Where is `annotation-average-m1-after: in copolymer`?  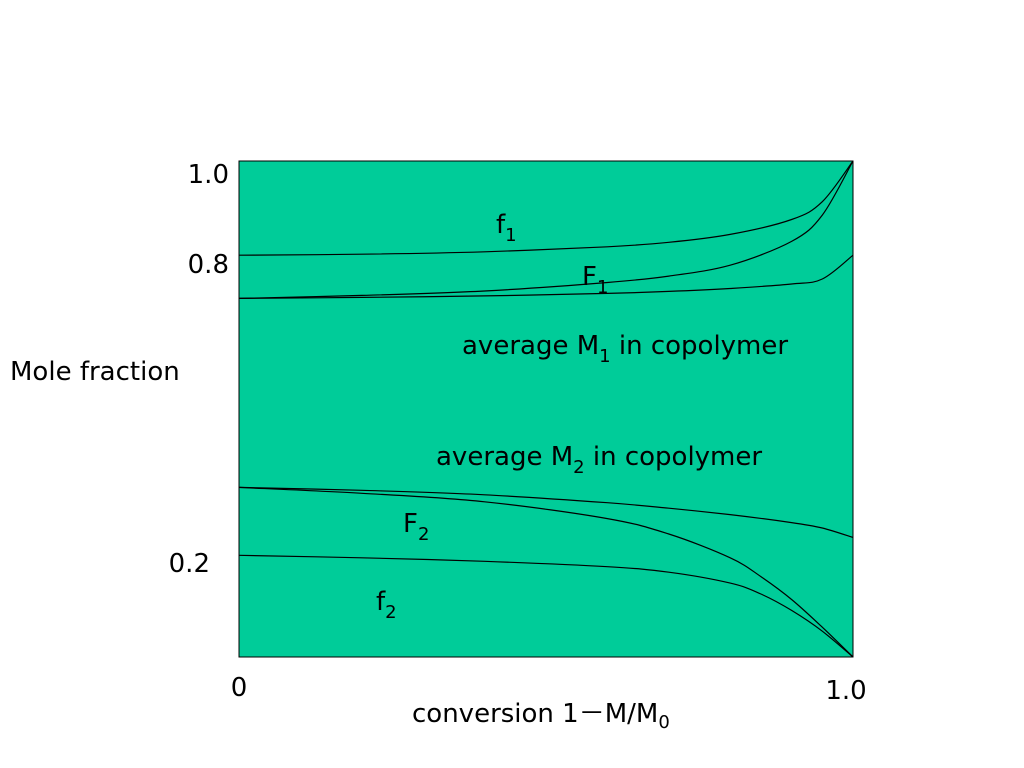
annotation-average-m1-after: in copolymer is located at coordinates (700, 346).